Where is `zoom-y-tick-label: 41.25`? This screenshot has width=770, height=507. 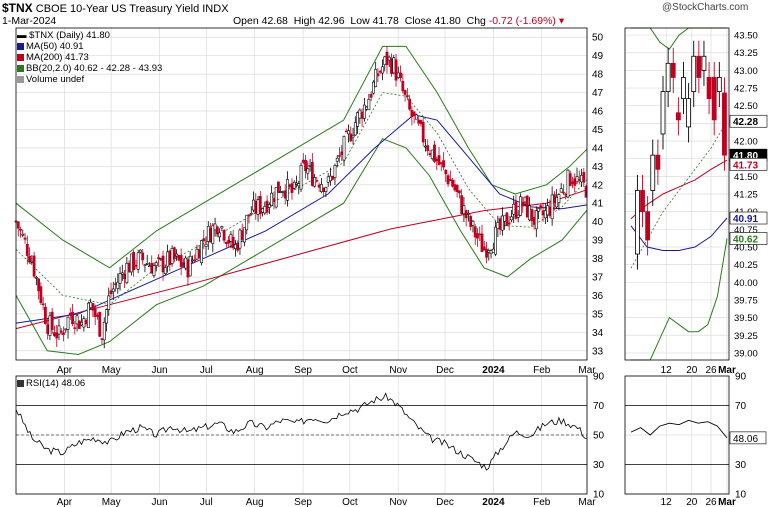
zoom-y-tick-label: 41.25 is located at coordinates (746, 195).